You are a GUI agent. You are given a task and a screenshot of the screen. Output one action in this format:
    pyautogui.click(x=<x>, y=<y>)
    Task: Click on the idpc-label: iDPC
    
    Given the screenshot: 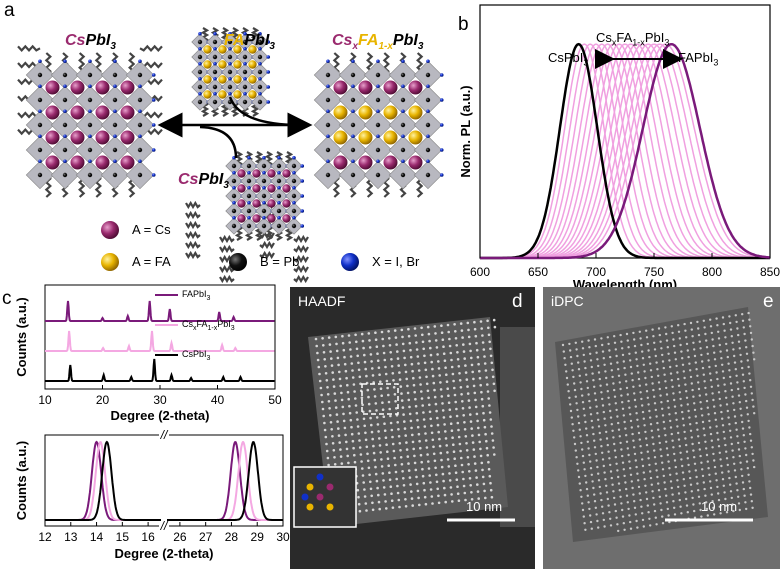 What is the action you would take?
    pyautogui.click(x=567, y=301)
    